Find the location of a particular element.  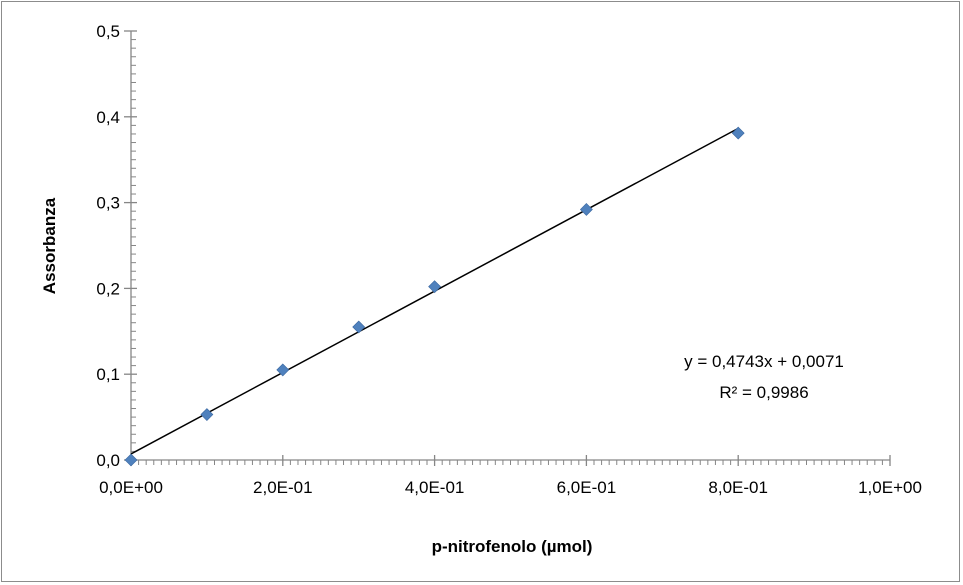

y-tick-label: 0,3 is located at coordinates (108, 203).